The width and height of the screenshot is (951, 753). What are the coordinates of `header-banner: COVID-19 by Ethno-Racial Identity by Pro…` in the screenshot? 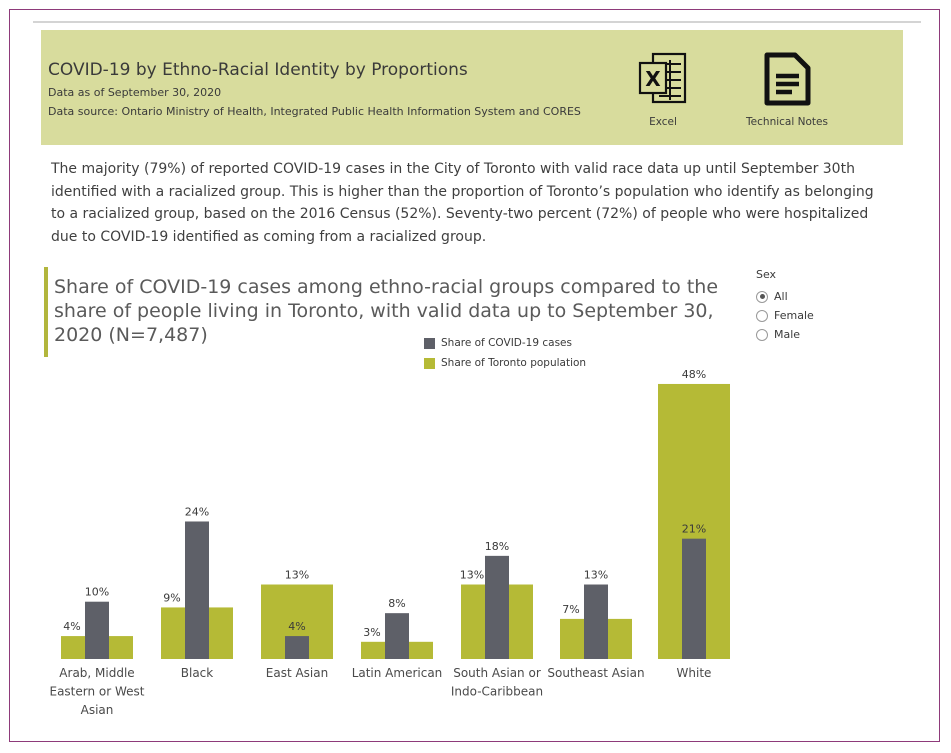 It's located at (472, 87).